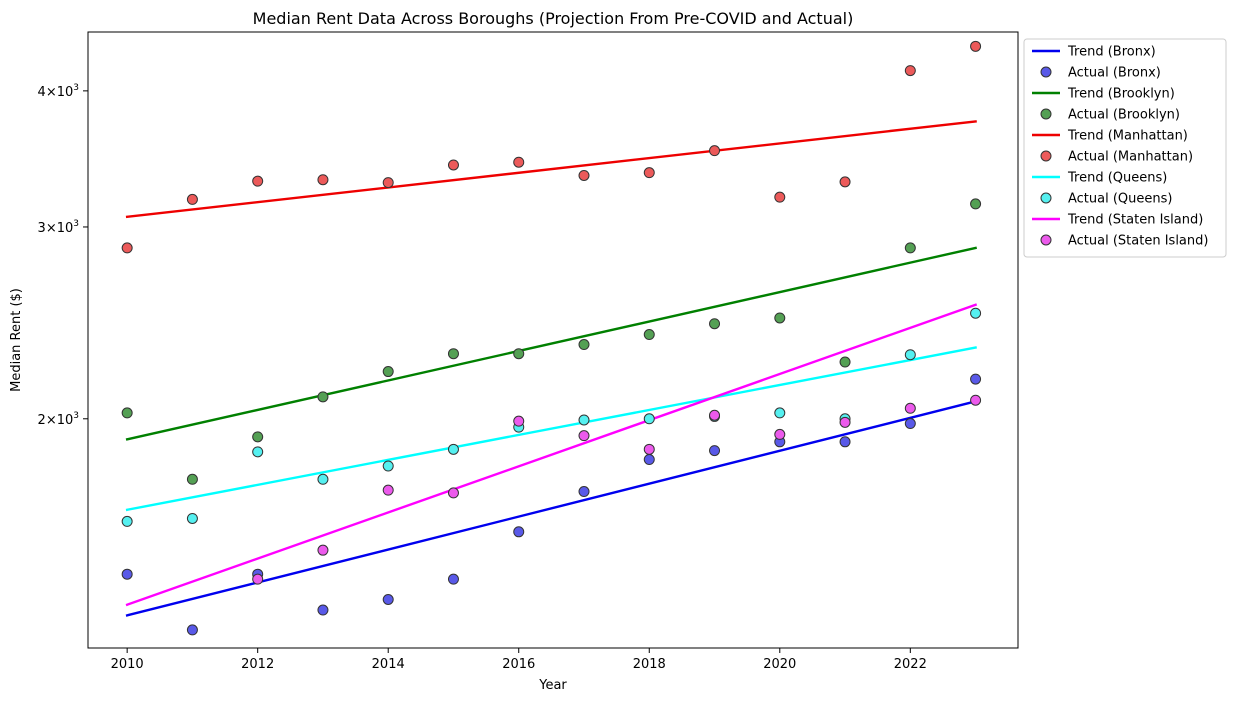 This screenshot has height=701, width=1235. I want to click on y-tick-label: 4×10³, so click(58, 91).